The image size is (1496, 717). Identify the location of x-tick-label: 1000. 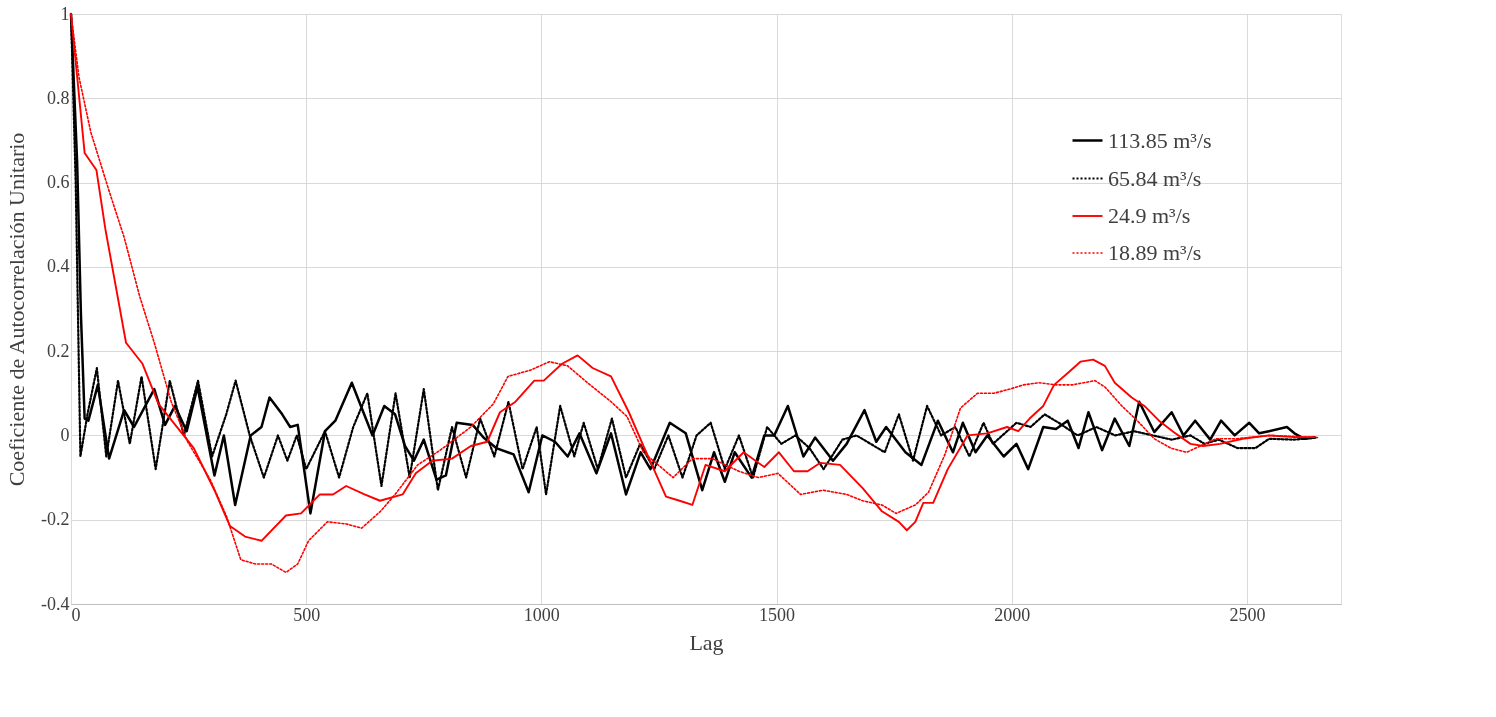
(541, 614).